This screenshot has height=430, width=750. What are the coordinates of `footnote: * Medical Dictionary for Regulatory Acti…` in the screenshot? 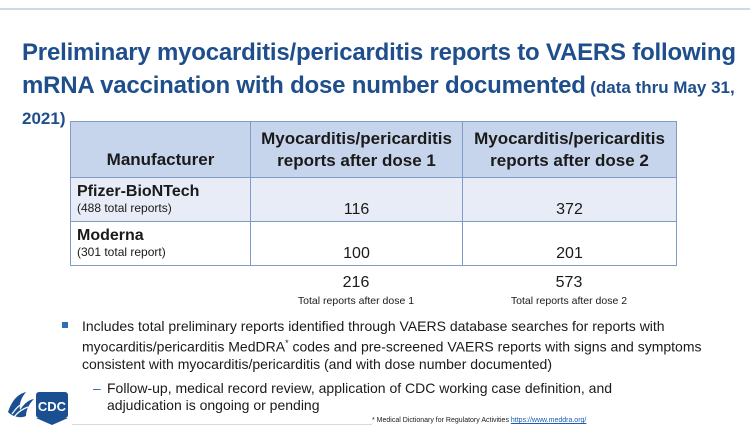 It's located at (532, 420).